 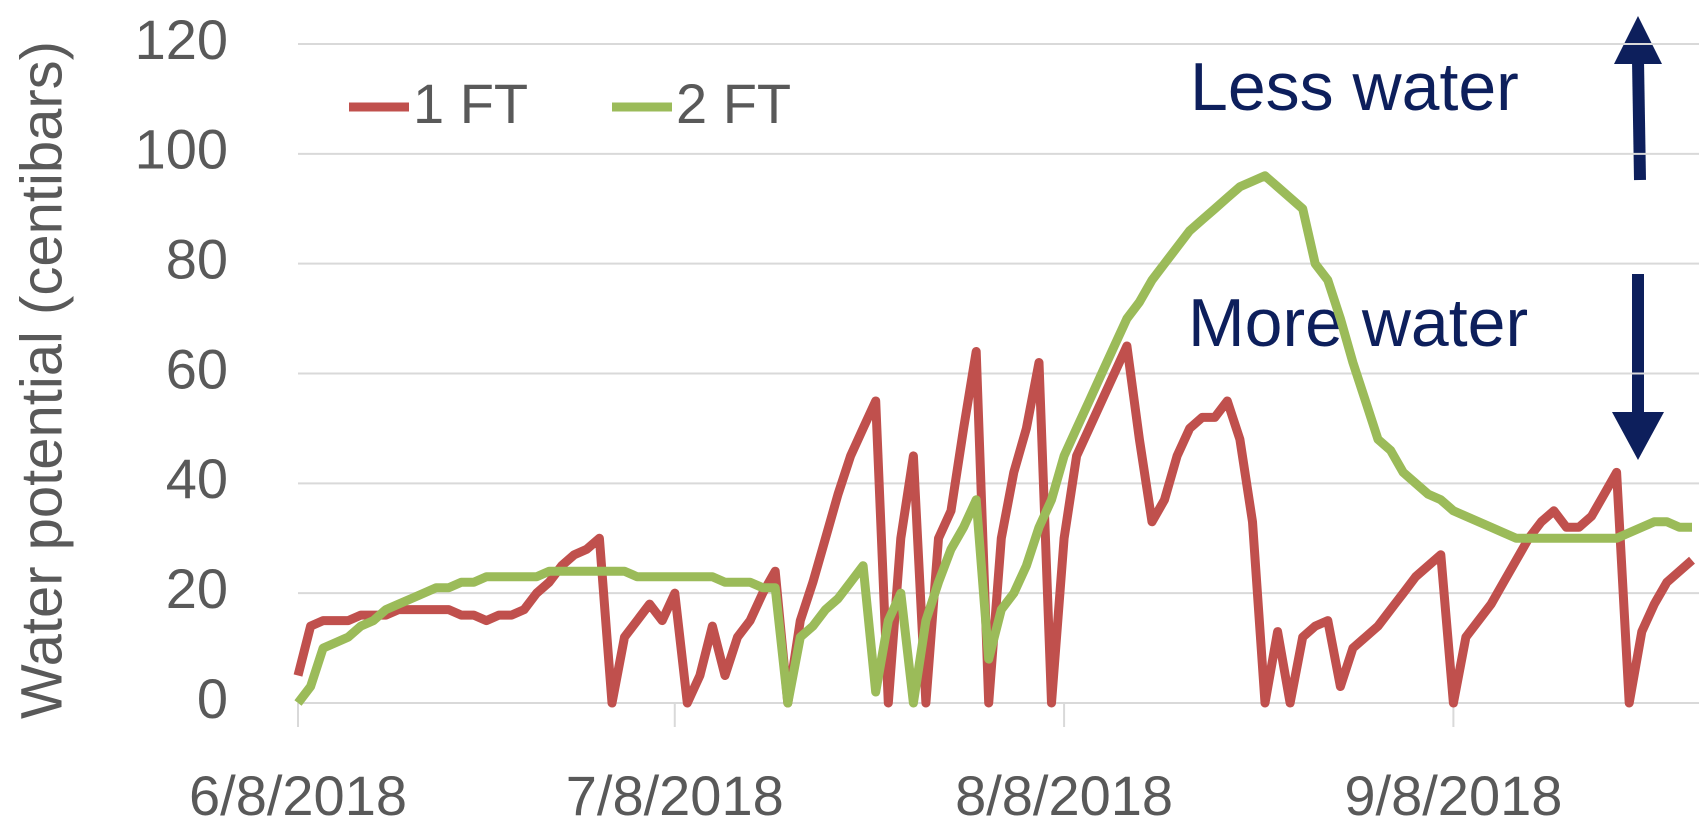 What do you see at coordinates (181, 39) in the screenshot?
I see `y-tick-label: 120` at bounding box center [181, 39].